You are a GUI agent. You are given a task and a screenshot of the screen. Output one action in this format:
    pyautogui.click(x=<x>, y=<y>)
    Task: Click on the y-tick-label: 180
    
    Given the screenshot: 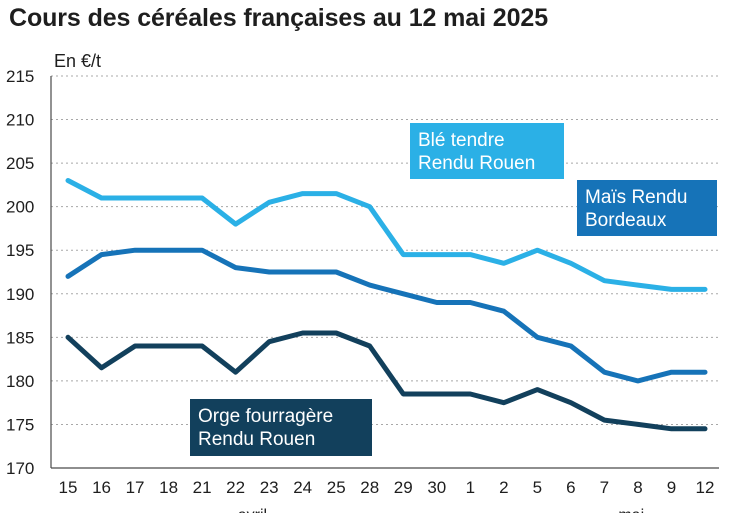 What is the action you would take?
    pyautogui.click(x=20, y=381)
    